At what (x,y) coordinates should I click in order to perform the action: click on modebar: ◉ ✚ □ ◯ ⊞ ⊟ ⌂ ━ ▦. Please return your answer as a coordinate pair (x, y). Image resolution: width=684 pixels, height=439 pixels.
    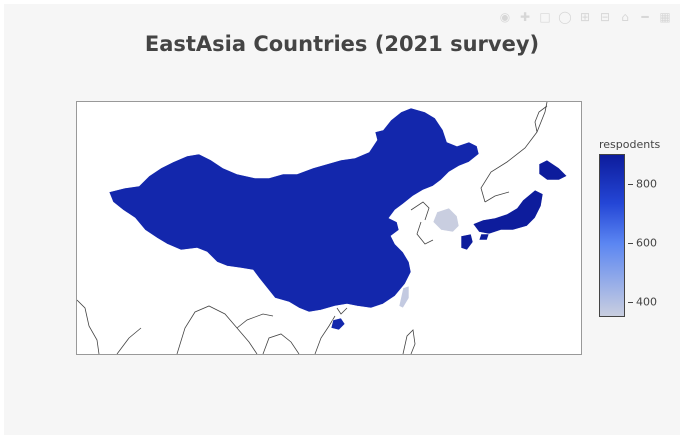
    Looking at the image, I should click on (585, 20).